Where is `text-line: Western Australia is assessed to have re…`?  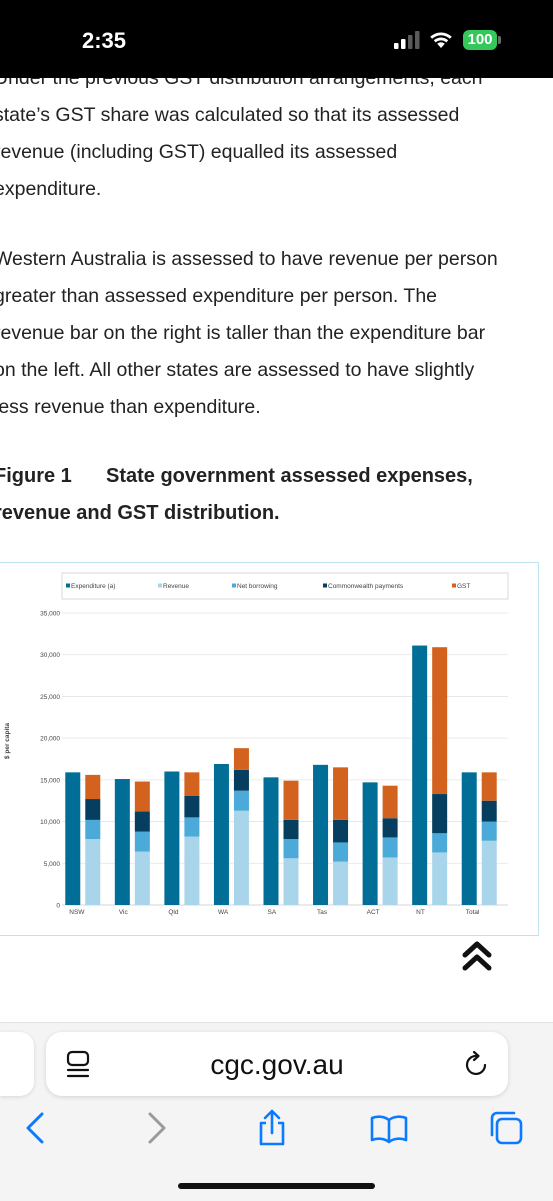 text-line: Western Australia is assessed to have re… is located at coordinates (249, 259).